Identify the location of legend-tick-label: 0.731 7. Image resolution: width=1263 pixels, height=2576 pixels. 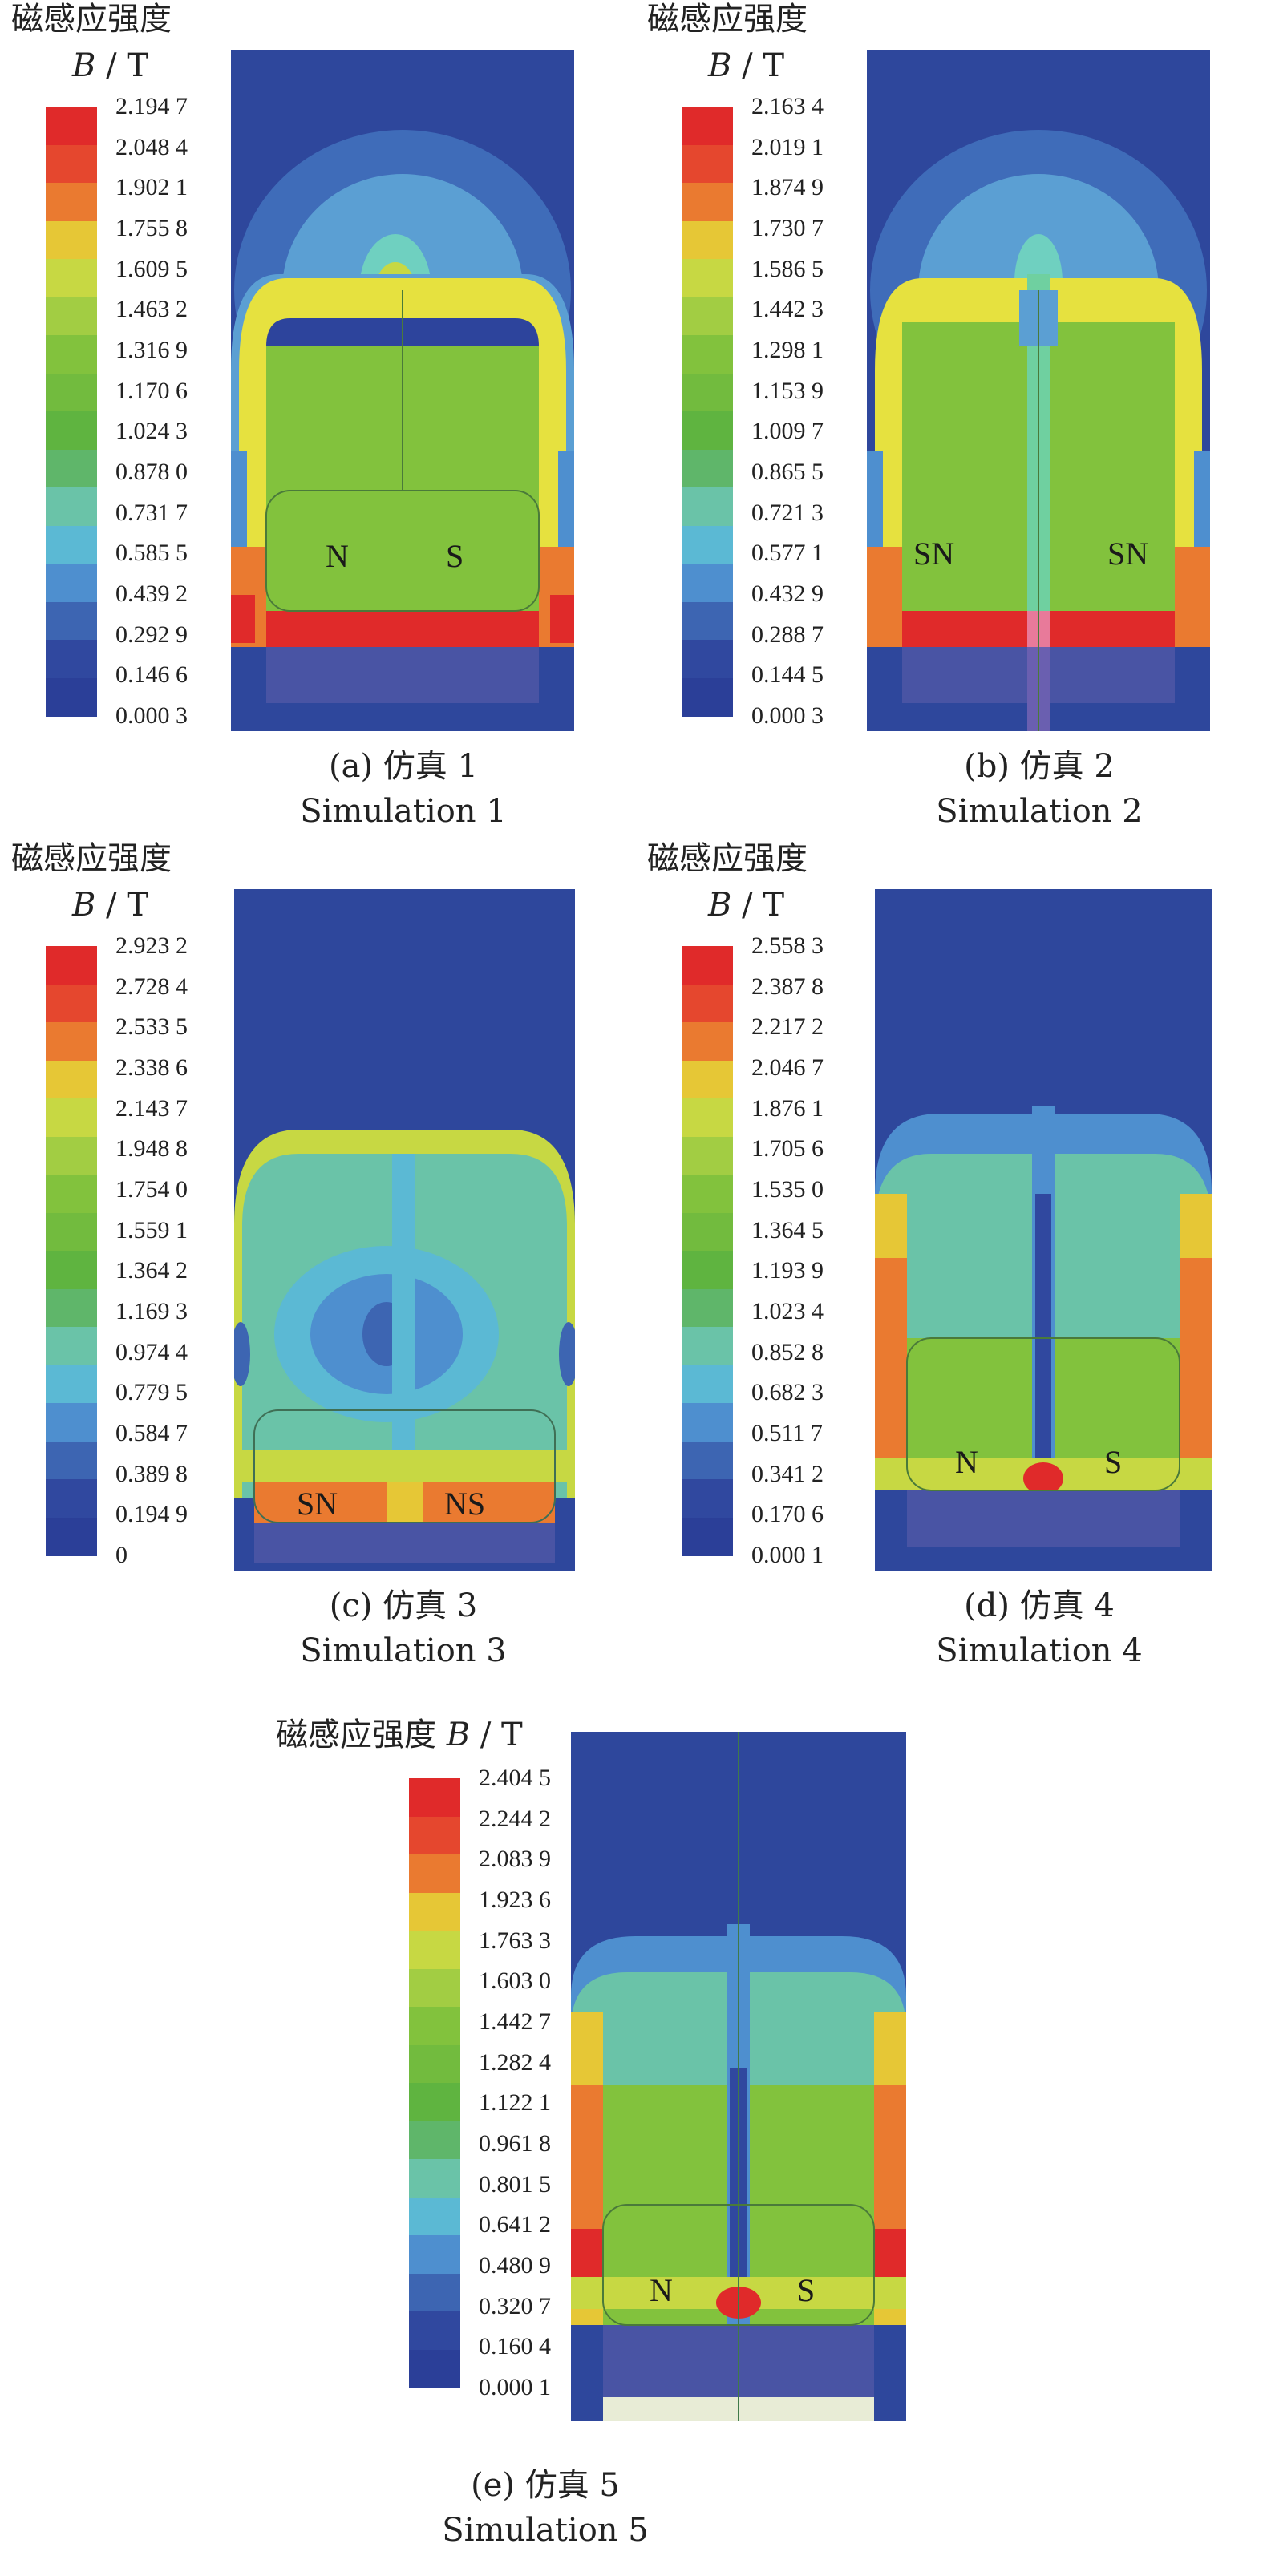
(151, 512).